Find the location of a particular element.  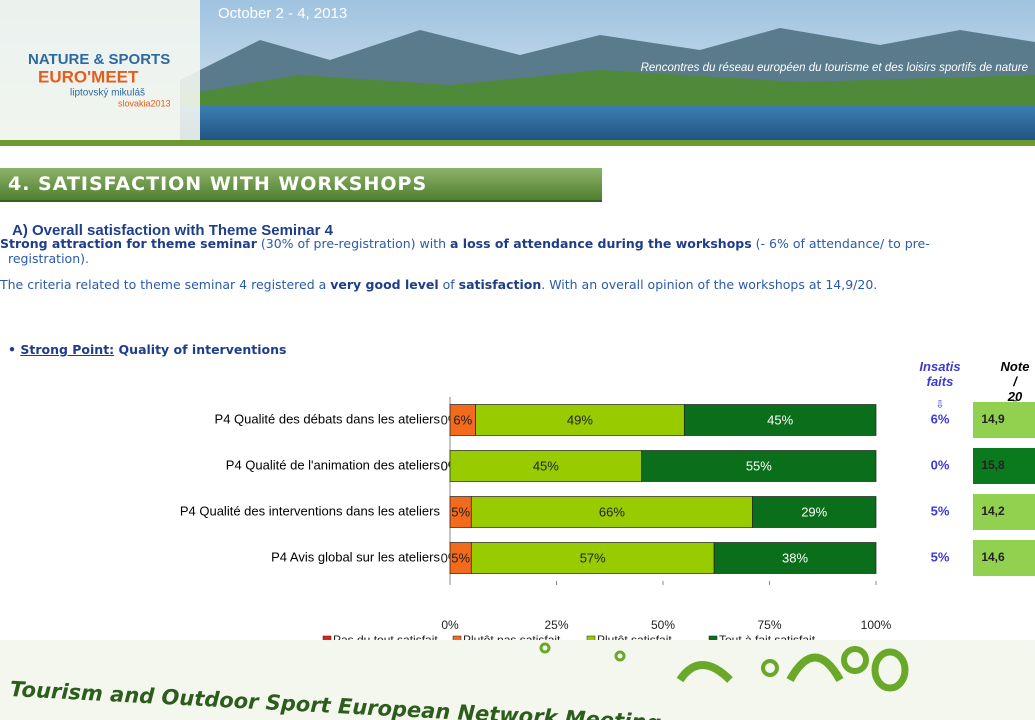

insatis-value: 0% is located at coordinates (940, 464).